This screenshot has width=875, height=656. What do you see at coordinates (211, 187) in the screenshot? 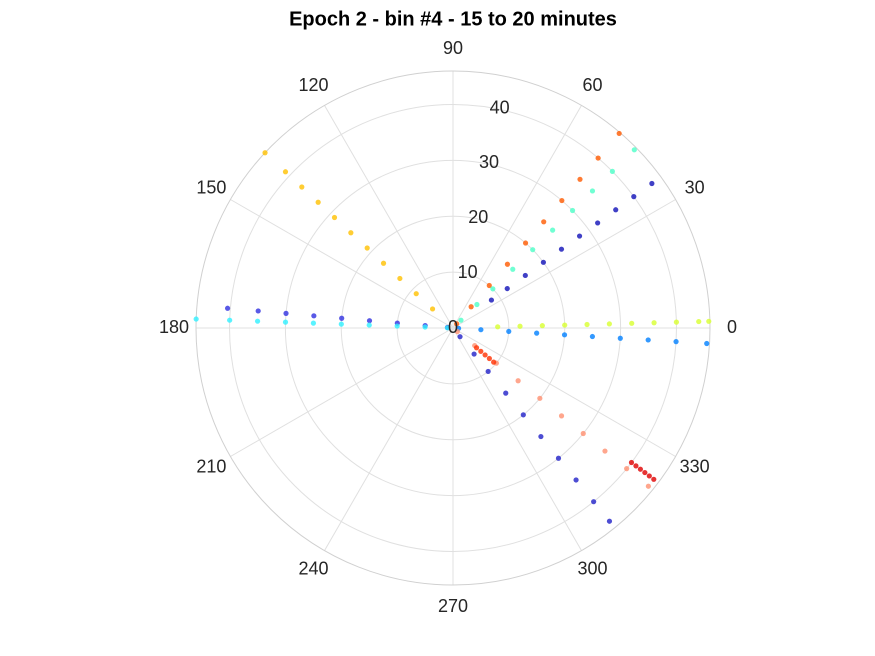
I see `theta-tick-label: 150` at bounding box center [211, 187].